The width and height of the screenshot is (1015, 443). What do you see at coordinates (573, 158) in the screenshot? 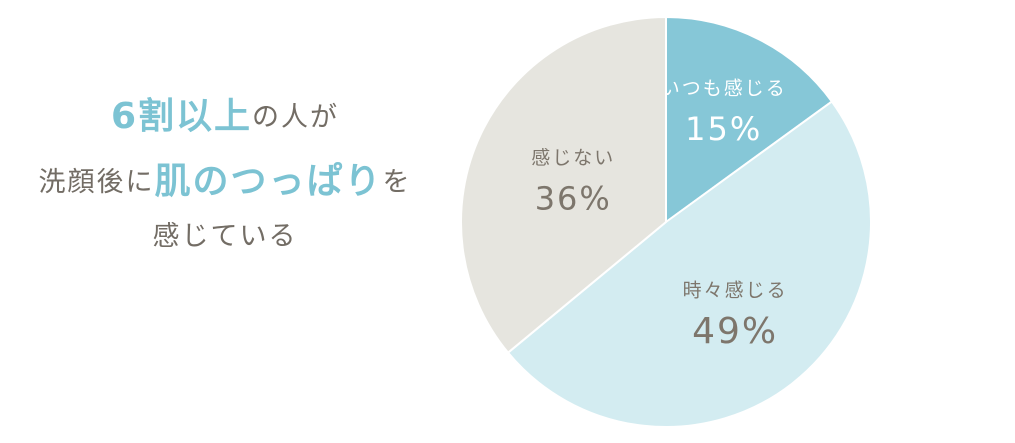
I see `slice-category: 感じない` at bounding box center [573, 158].